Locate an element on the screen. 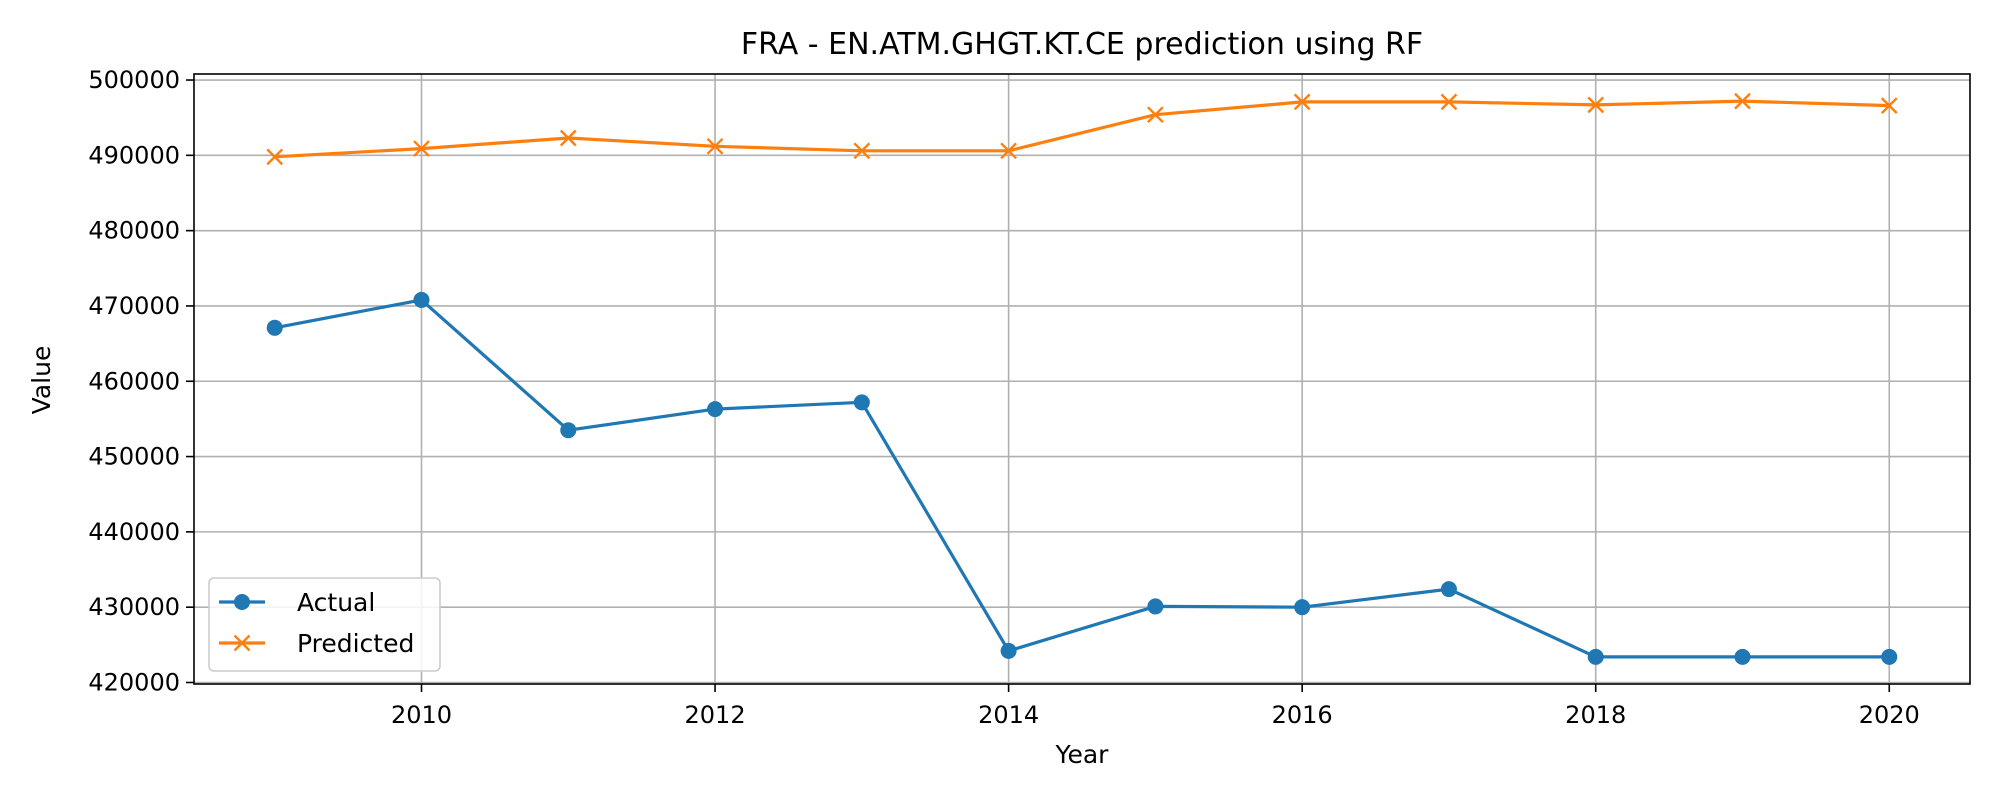 The height and width of the screenshot is (800, 2000). y-tick-label: 420000 is located at coordinates (134, 682).